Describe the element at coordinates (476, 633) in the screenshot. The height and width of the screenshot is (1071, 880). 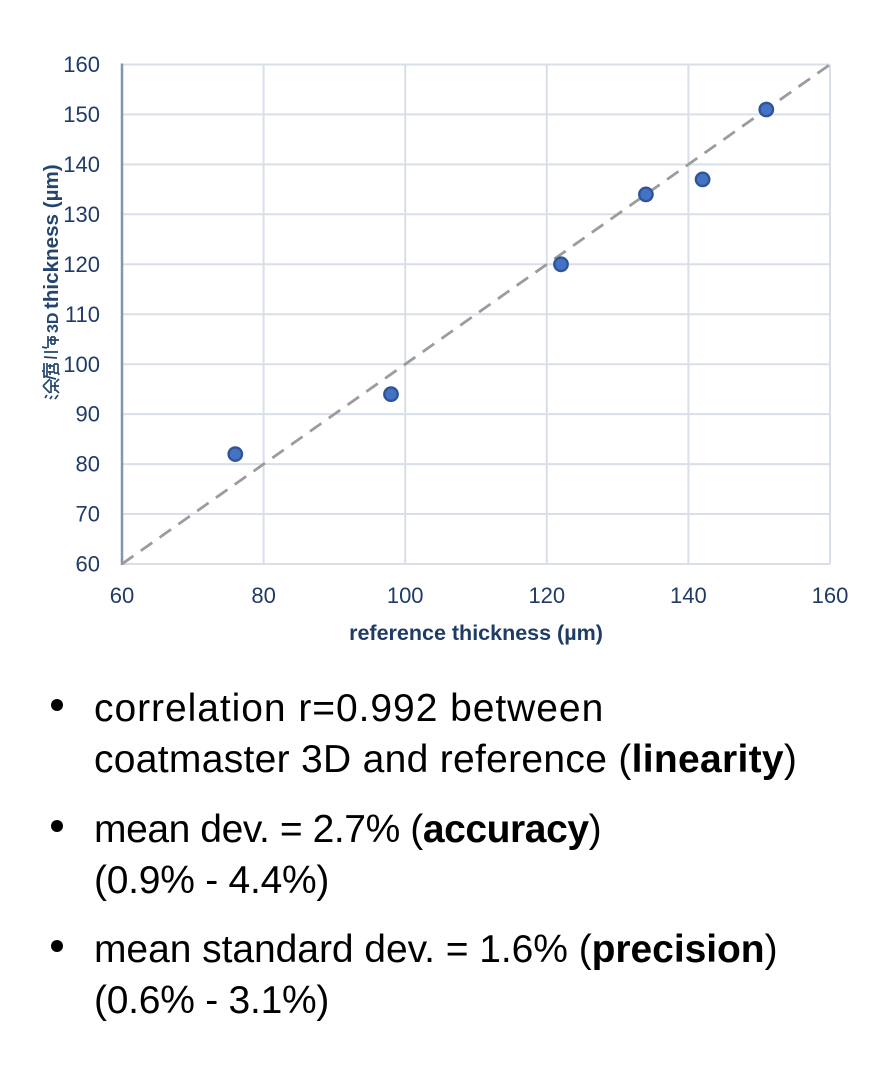
I see `svg-text: reference thickness (µm)` at that location.